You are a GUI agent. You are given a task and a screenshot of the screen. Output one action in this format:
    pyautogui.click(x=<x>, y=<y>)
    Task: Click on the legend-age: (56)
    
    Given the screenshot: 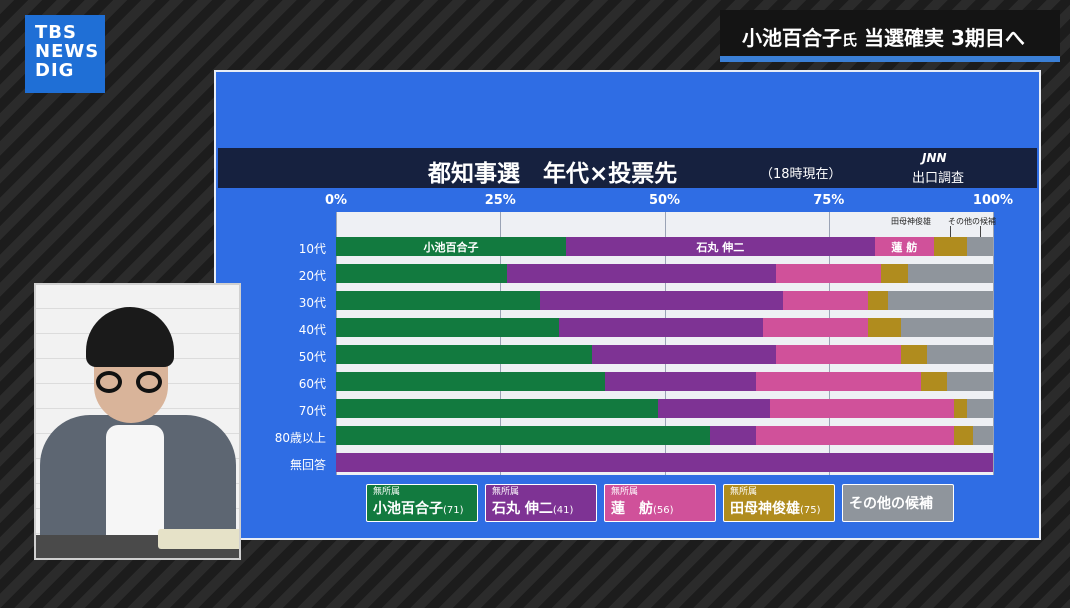 What is the action you would take?
    pyautogui.click(x=663, y=510)
    